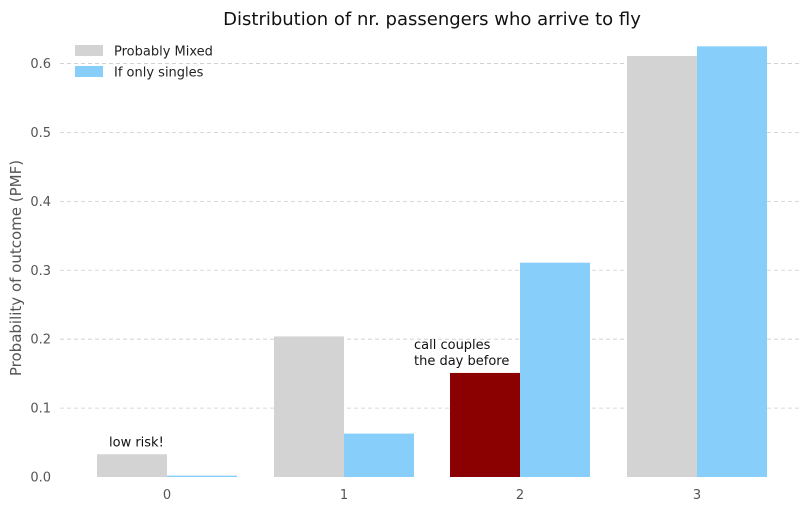 The height and width of the screenshot is (511, 811). I want to click on y-axis-label: Probability of outcome (PMF), so click(16, 268).